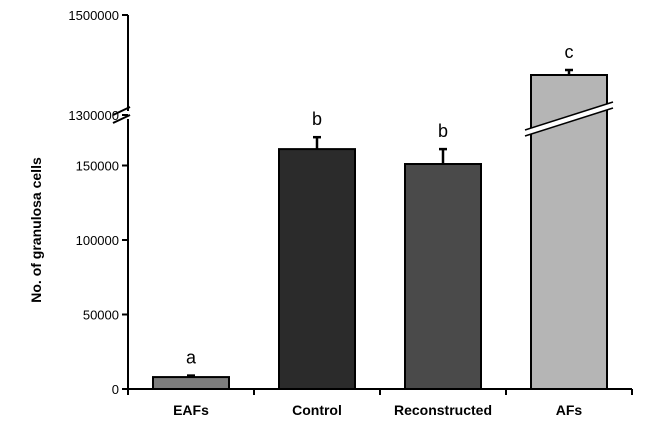 The image size is (652, 421). Describe the element at coordinates (36, 230) in the screenshot. I see `y-axis-title: No. of granulosa cells` at that location.